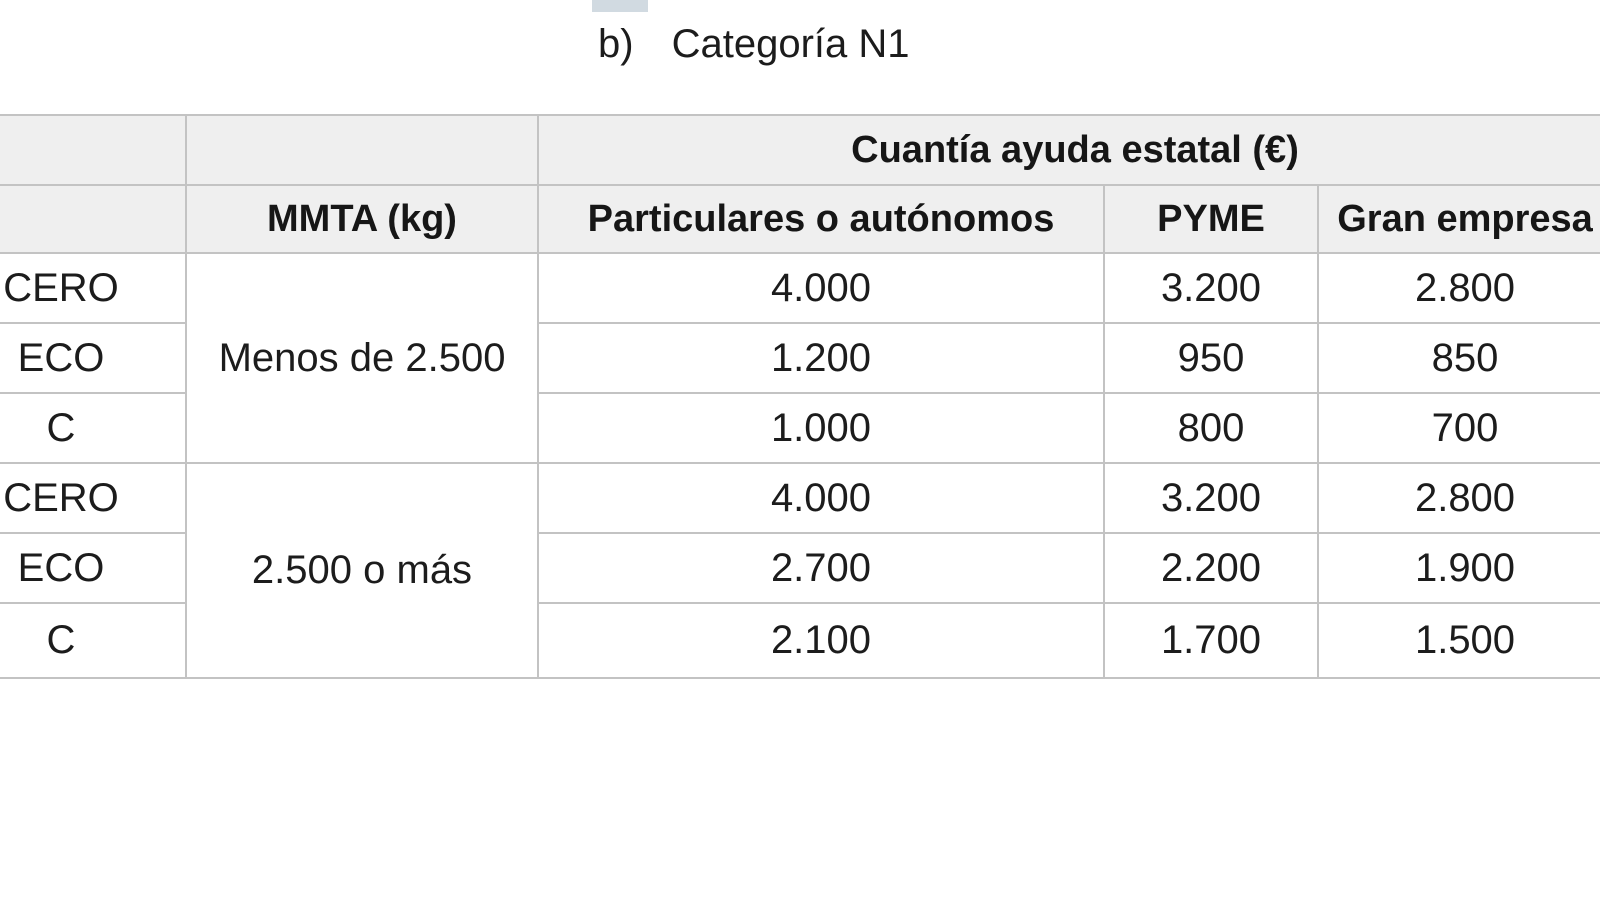 This screenshot has width=1600, height=900. I want to click on table-row-g1-c: C 1.000 800 700, so click(800, 428).